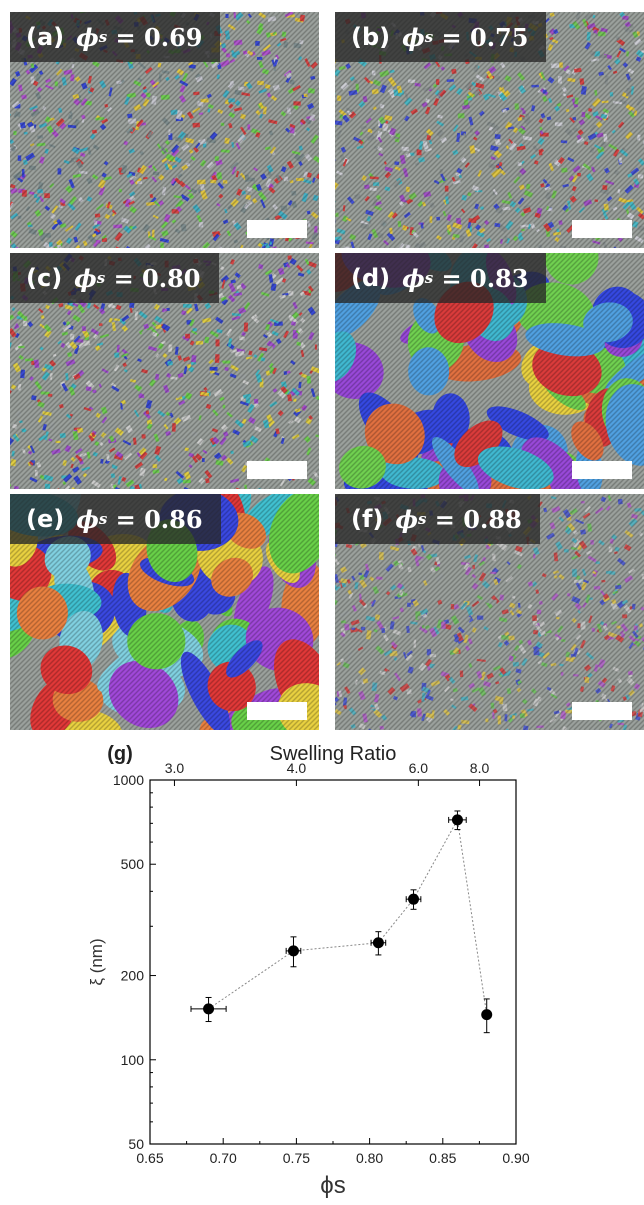  Describe the element at coordinates (164, 130) in the screenshot. I see `panel-a: (a) ϕ s = 0.69` at that location.